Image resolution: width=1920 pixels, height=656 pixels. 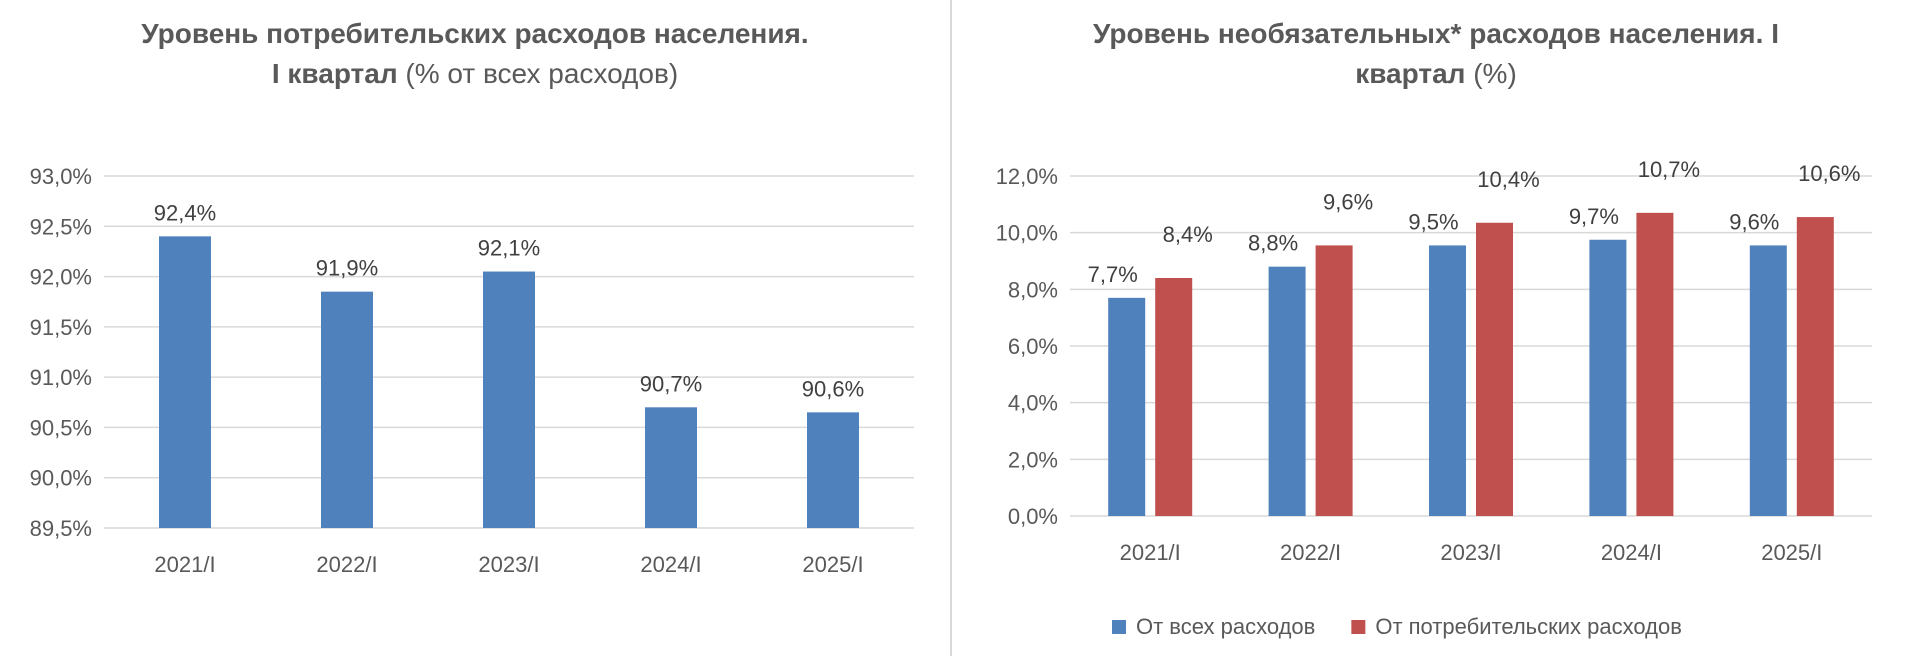 What do you see at coordinates (61, 226) in the screenshot?
I see `y-tick-label: 92,5%` at bounding box center [61, 226].